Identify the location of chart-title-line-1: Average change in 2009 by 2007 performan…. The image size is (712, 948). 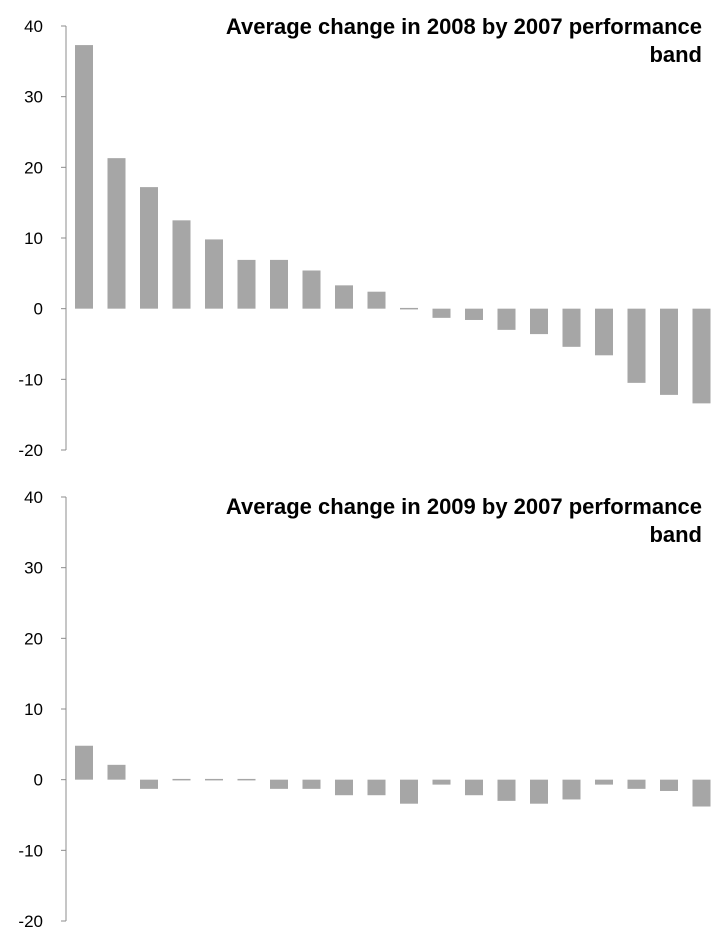
(464, 506).